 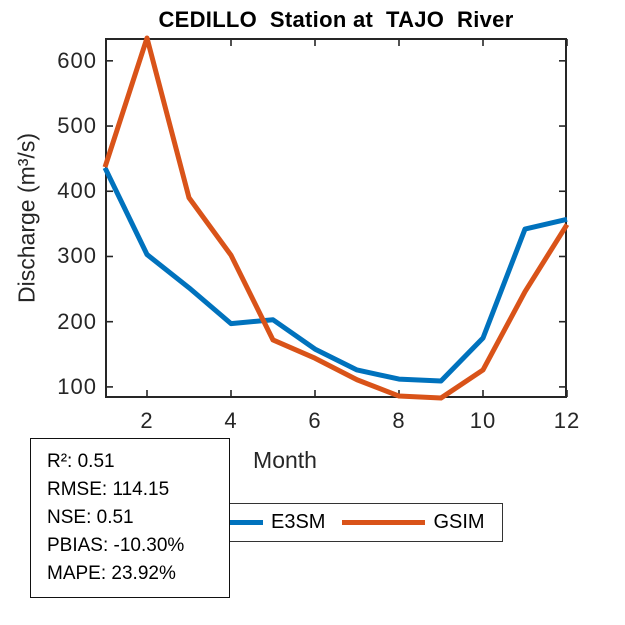 What do you see at coordinates (336, 19) in the screenshot?
I see `chart-title: CEDILLO Station at TAJO River` at bounding box center [336, 19].